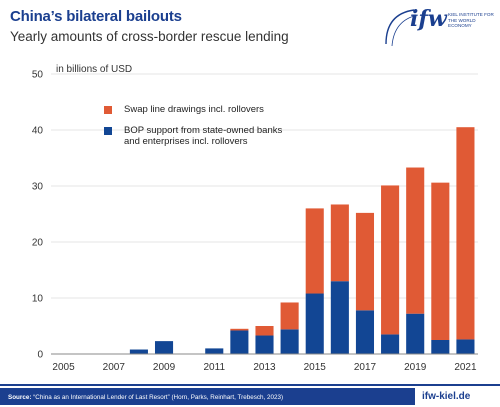 Image resolution: width=500 pixels, height=407 pixels. Describe the element at coordinates (239, 329) in the screenshot. I see `bar-swap-2012` at that location.